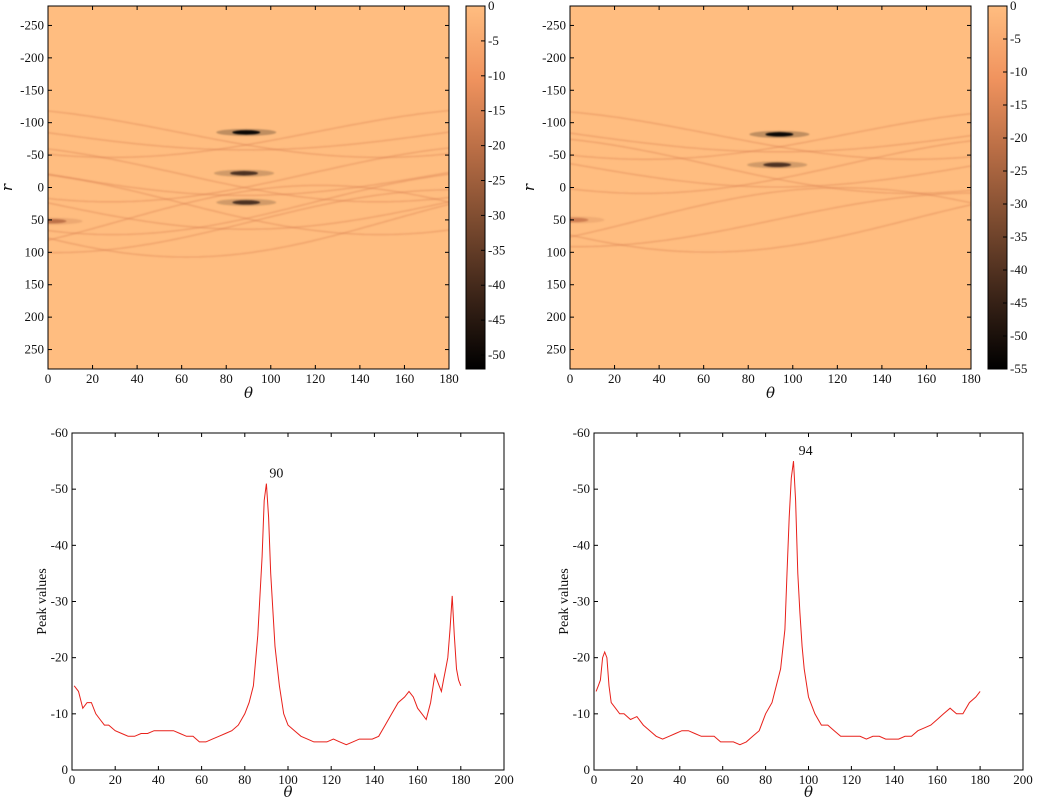 This screenshot has width=1054, height=798. I want to click on series-line, so click(788, 603).